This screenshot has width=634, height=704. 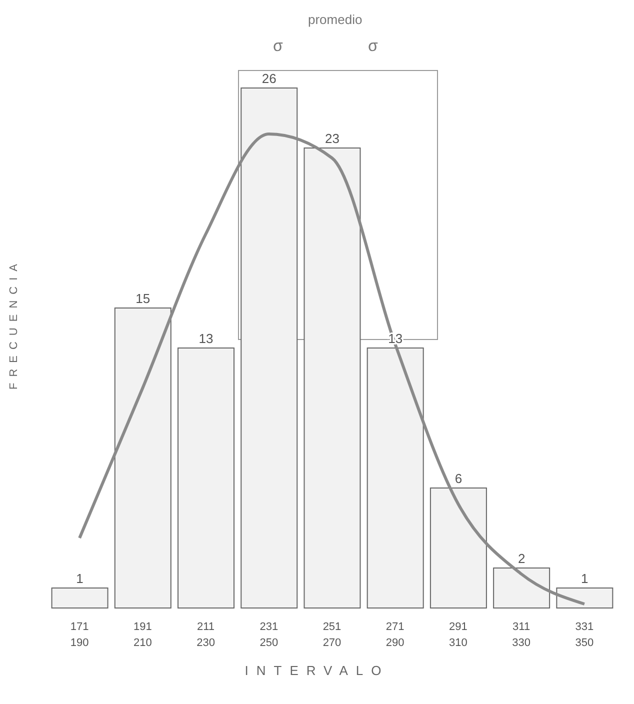 What do you see at coordinates (522, 558) in the screenshot?
I see `data-label: 2` at bounding box center [522, 558].